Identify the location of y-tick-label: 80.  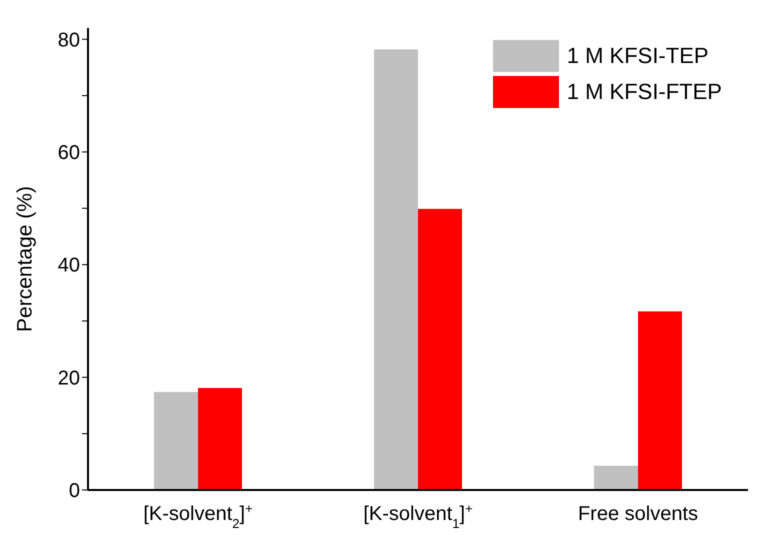
(69, 40).